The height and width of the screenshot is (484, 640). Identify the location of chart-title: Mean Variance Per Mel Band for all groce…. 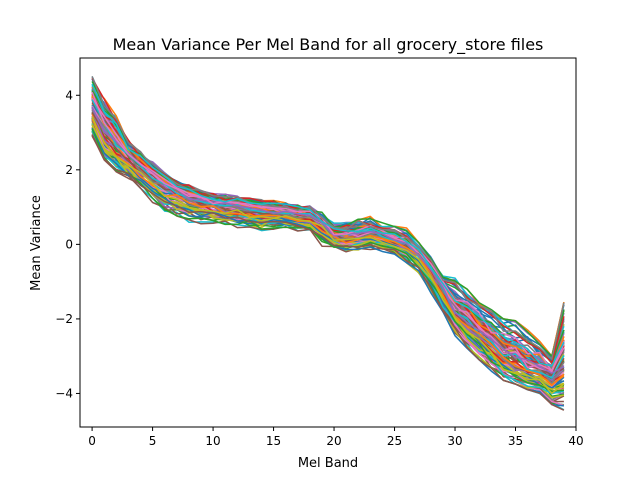
(328, 45).